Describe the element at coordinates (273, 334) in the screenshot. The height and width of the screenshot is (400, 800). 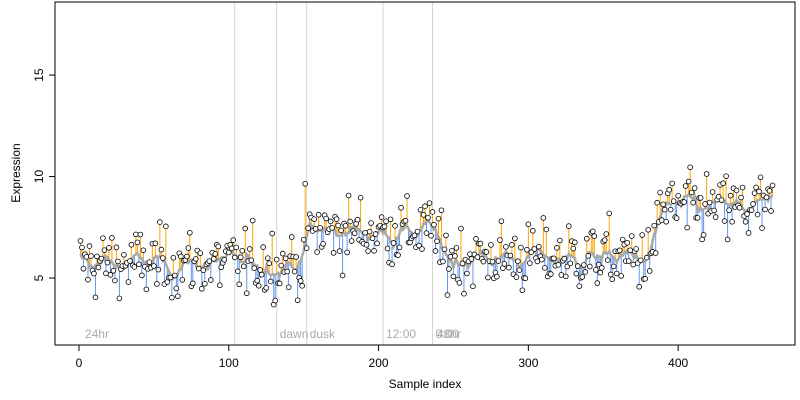
I see `marker-labels: dawn dusk 12:00 0:00 24hr 48hr` at that location.